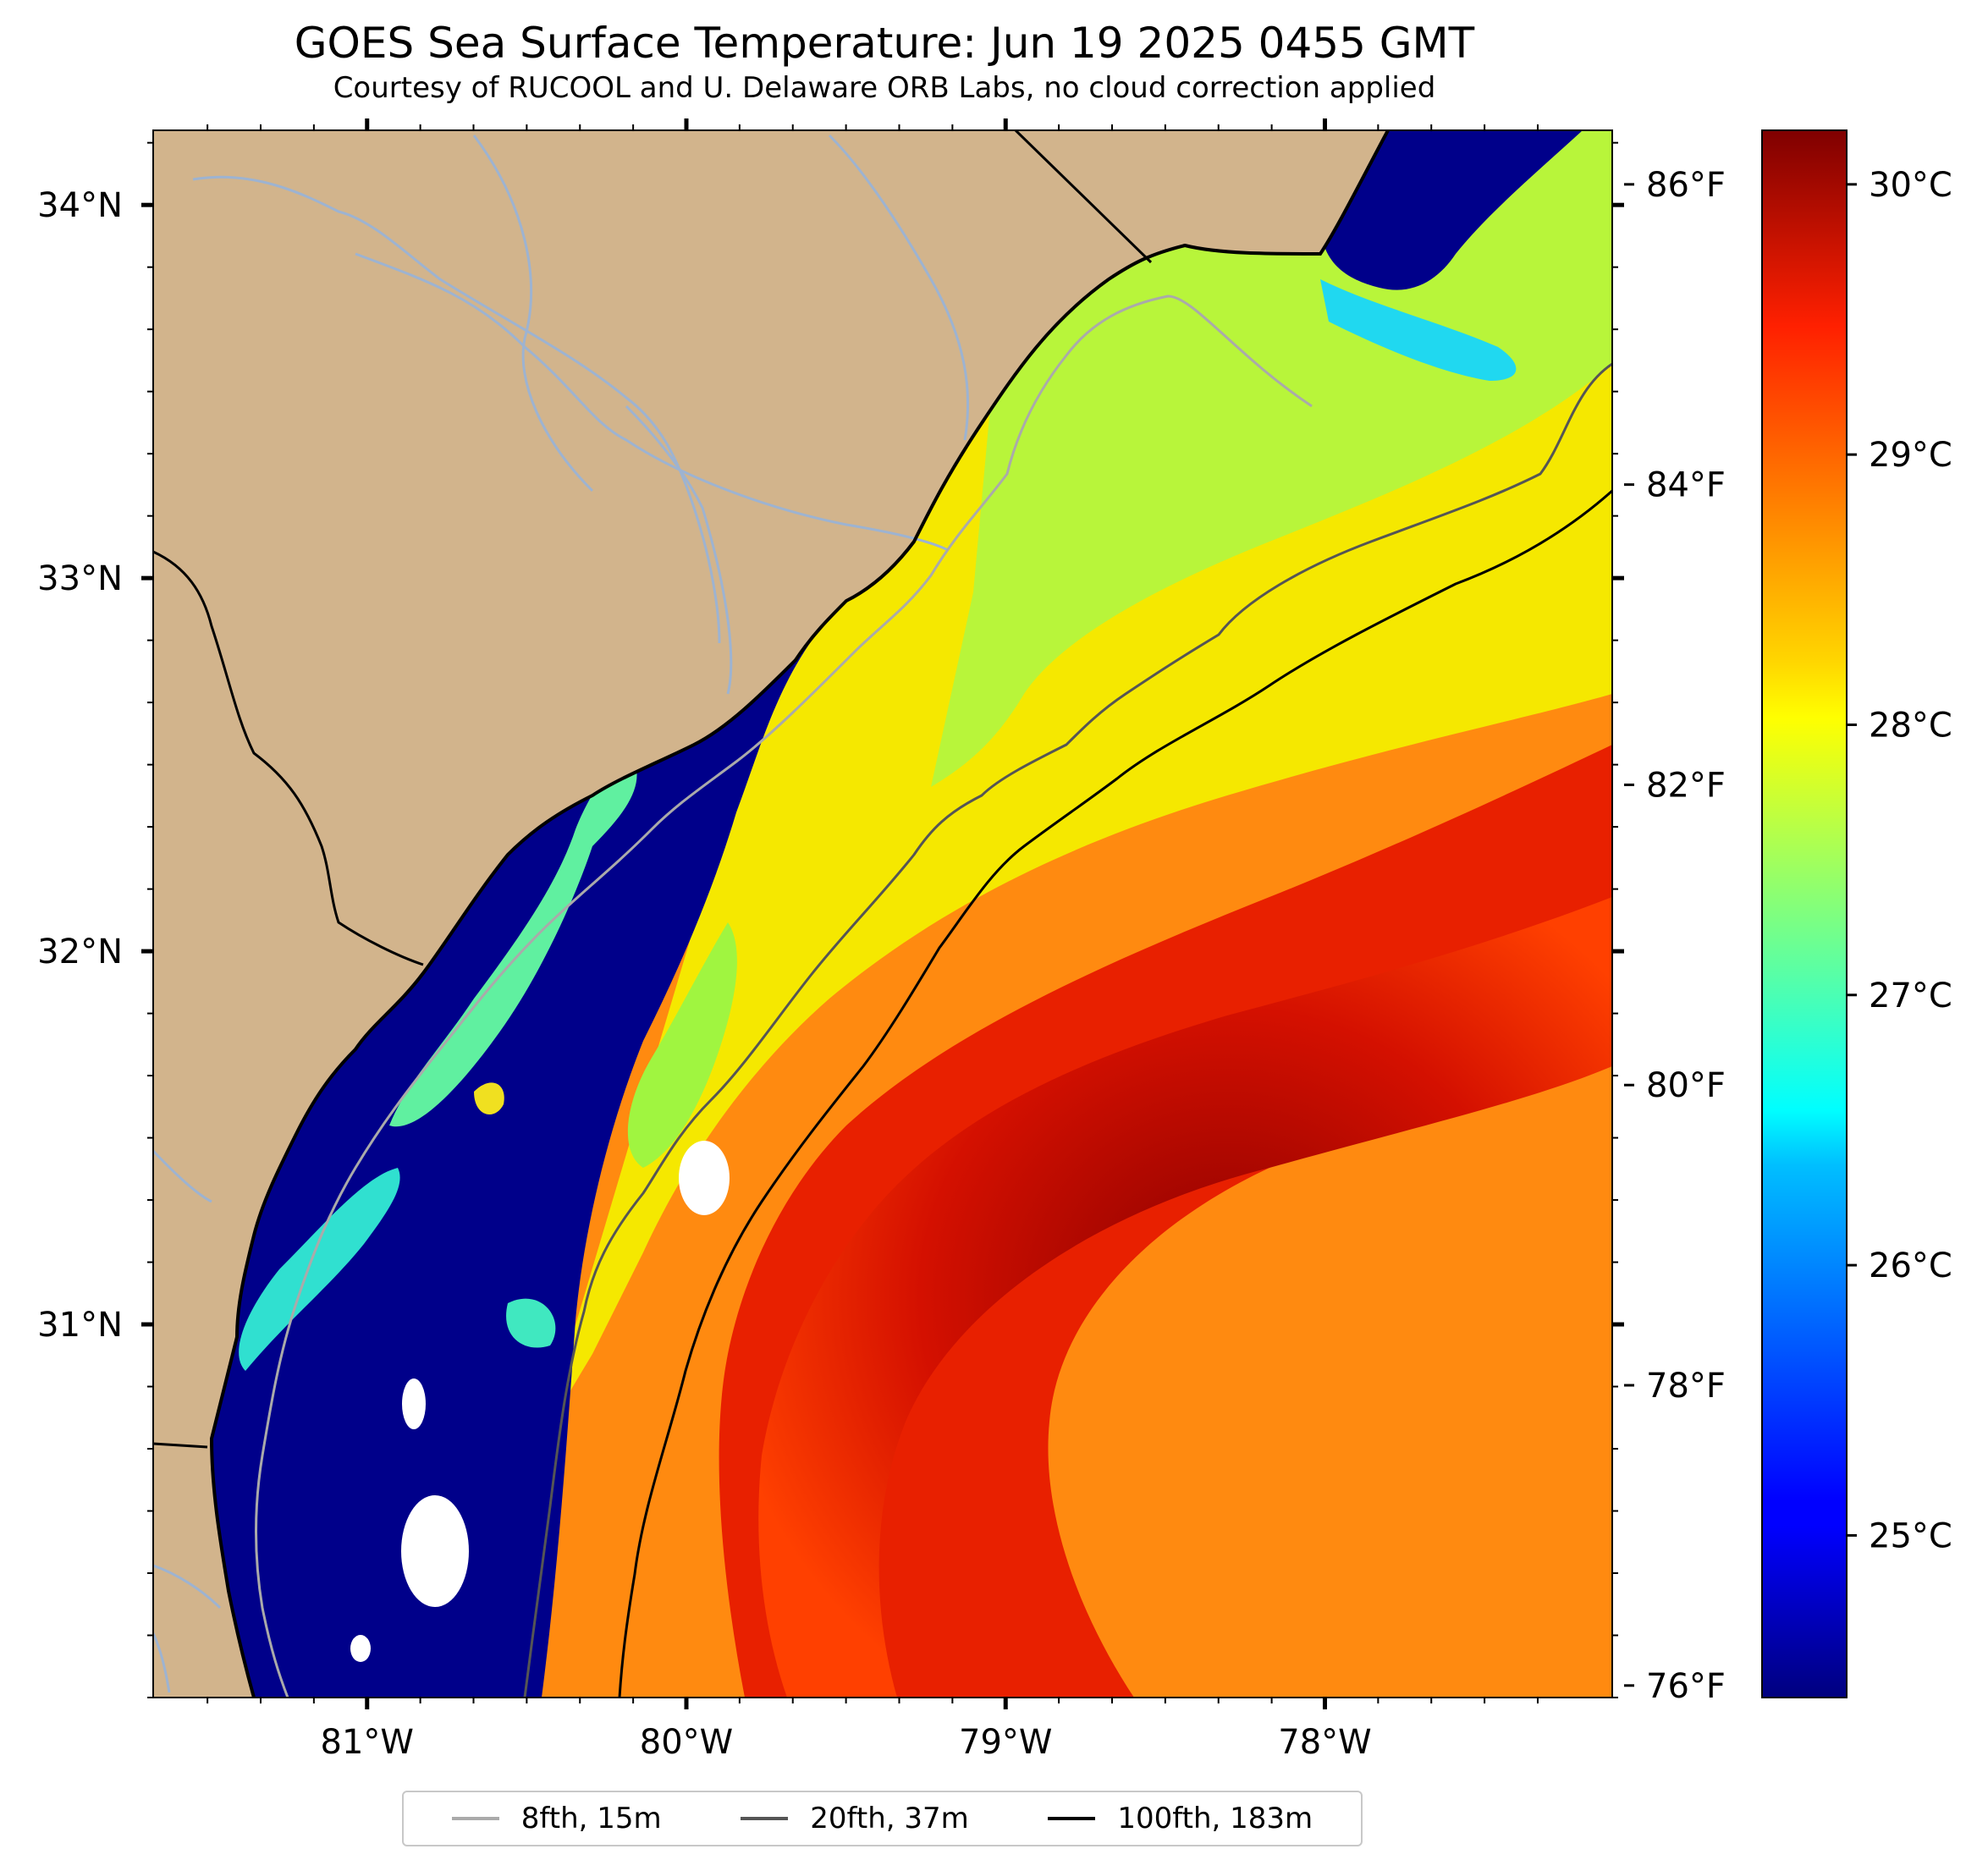 This screenshot has width=1988, height=1871. What do you see at coordinates (1418, 330) in the screenshot?
I see `sst-cyan-cape` at bounding box center [1418, 330].